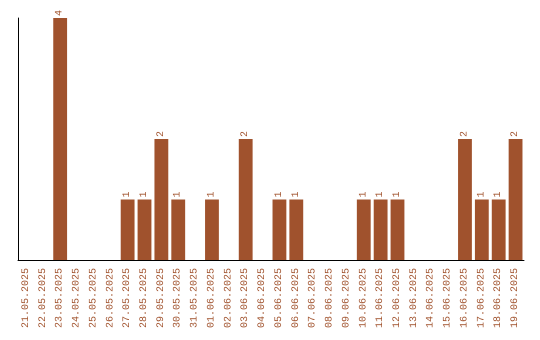 The height and width of the screenshot is (340, 540). What do you see at coordinates (279, 298) in the screenshot?
I see `x-tick-label: 05.06.2025` at bounding box center [279, 298].